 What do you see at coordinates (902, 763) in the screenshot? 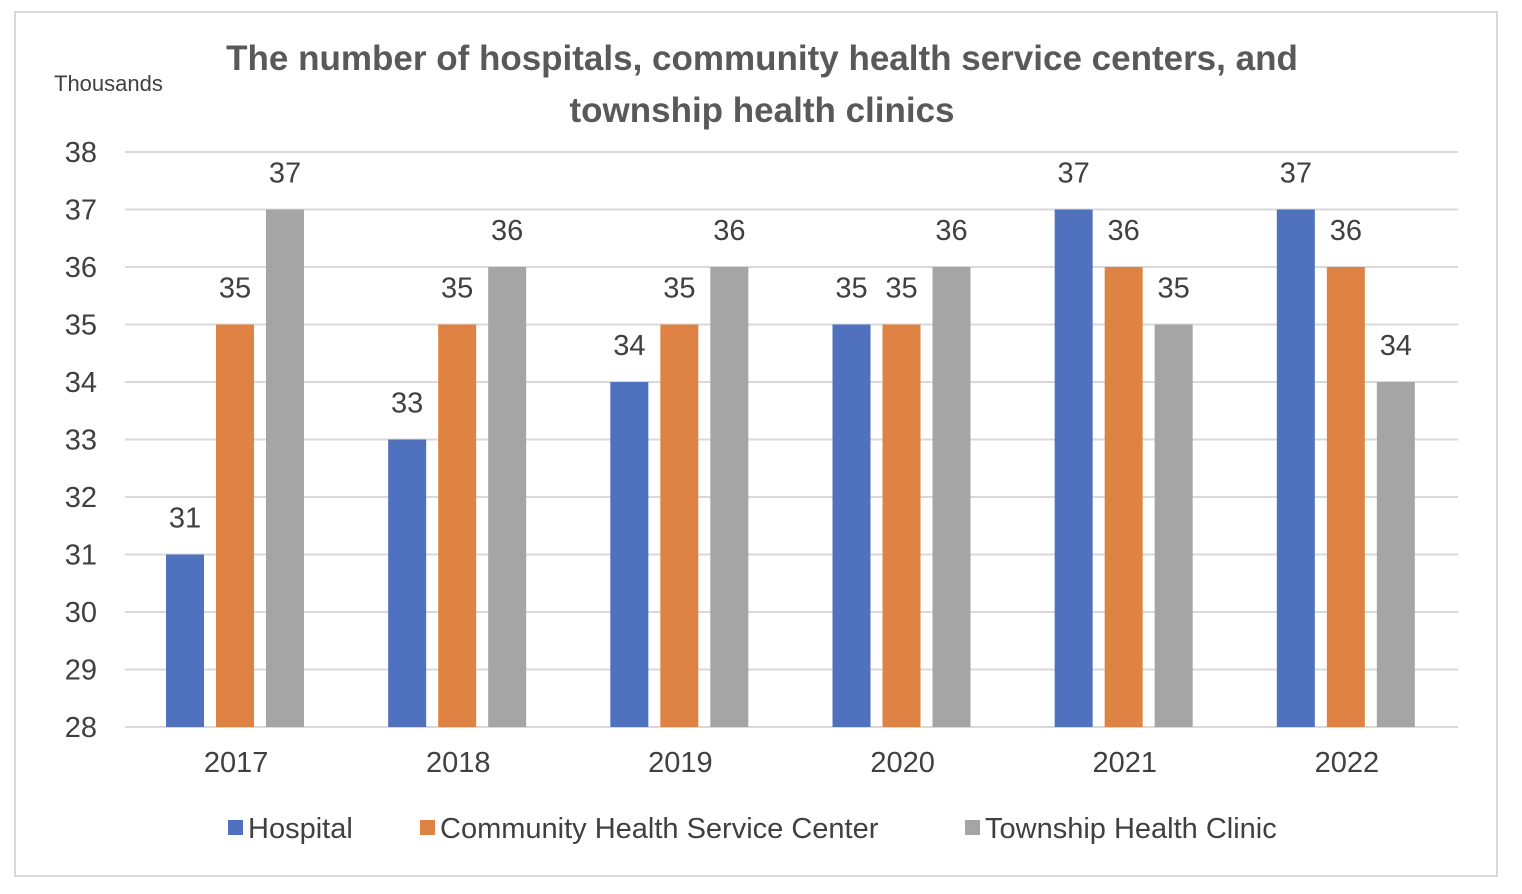
I see `x-tick-label: 2020` at bounding box center [902, 763].